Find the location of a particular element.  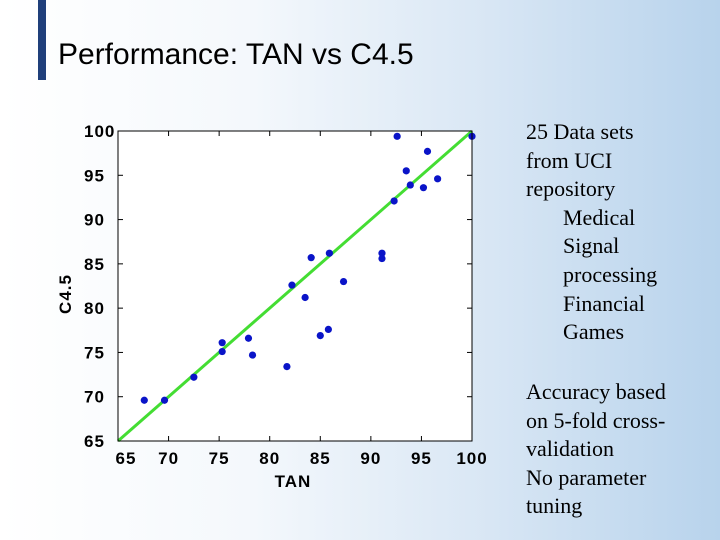

info-sub-item: Financial is located at coordinates (604, 303).